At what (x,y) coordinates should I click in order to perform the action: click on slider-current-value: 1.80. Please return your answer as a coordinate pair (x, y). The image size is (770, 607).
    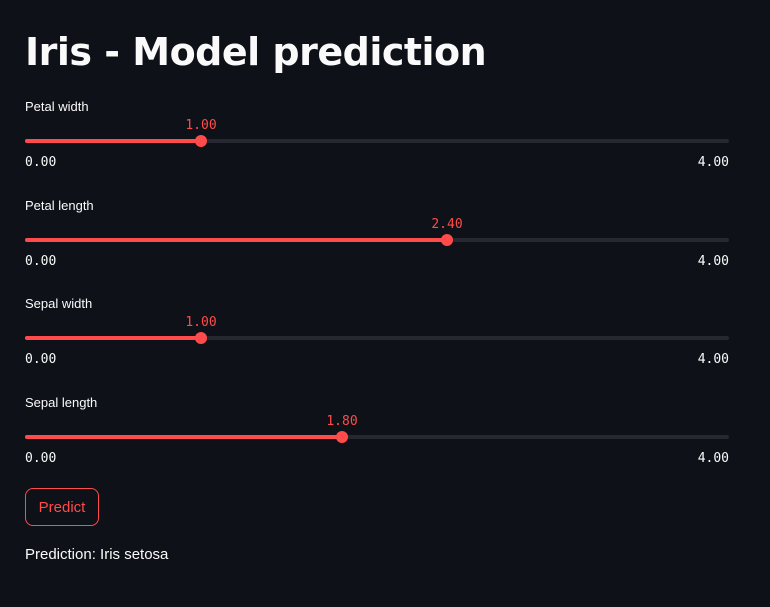
    Looking at the image, I should click on (342, 421).